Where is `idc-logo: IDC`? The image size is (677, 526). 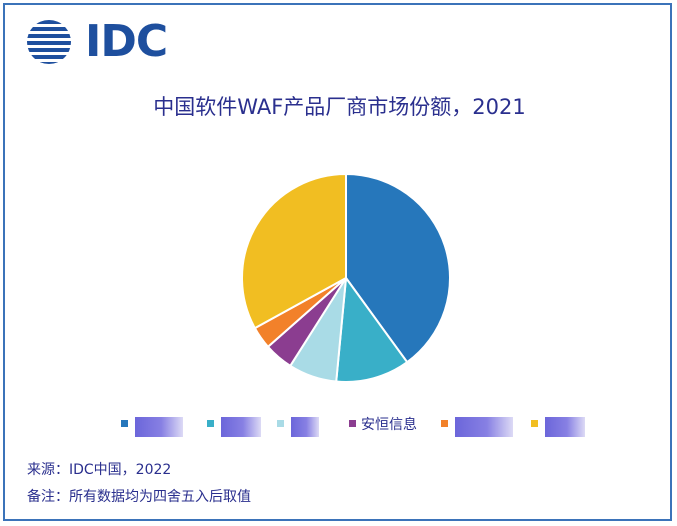
idc-logo: IDC is located at coordinates (100, 42).